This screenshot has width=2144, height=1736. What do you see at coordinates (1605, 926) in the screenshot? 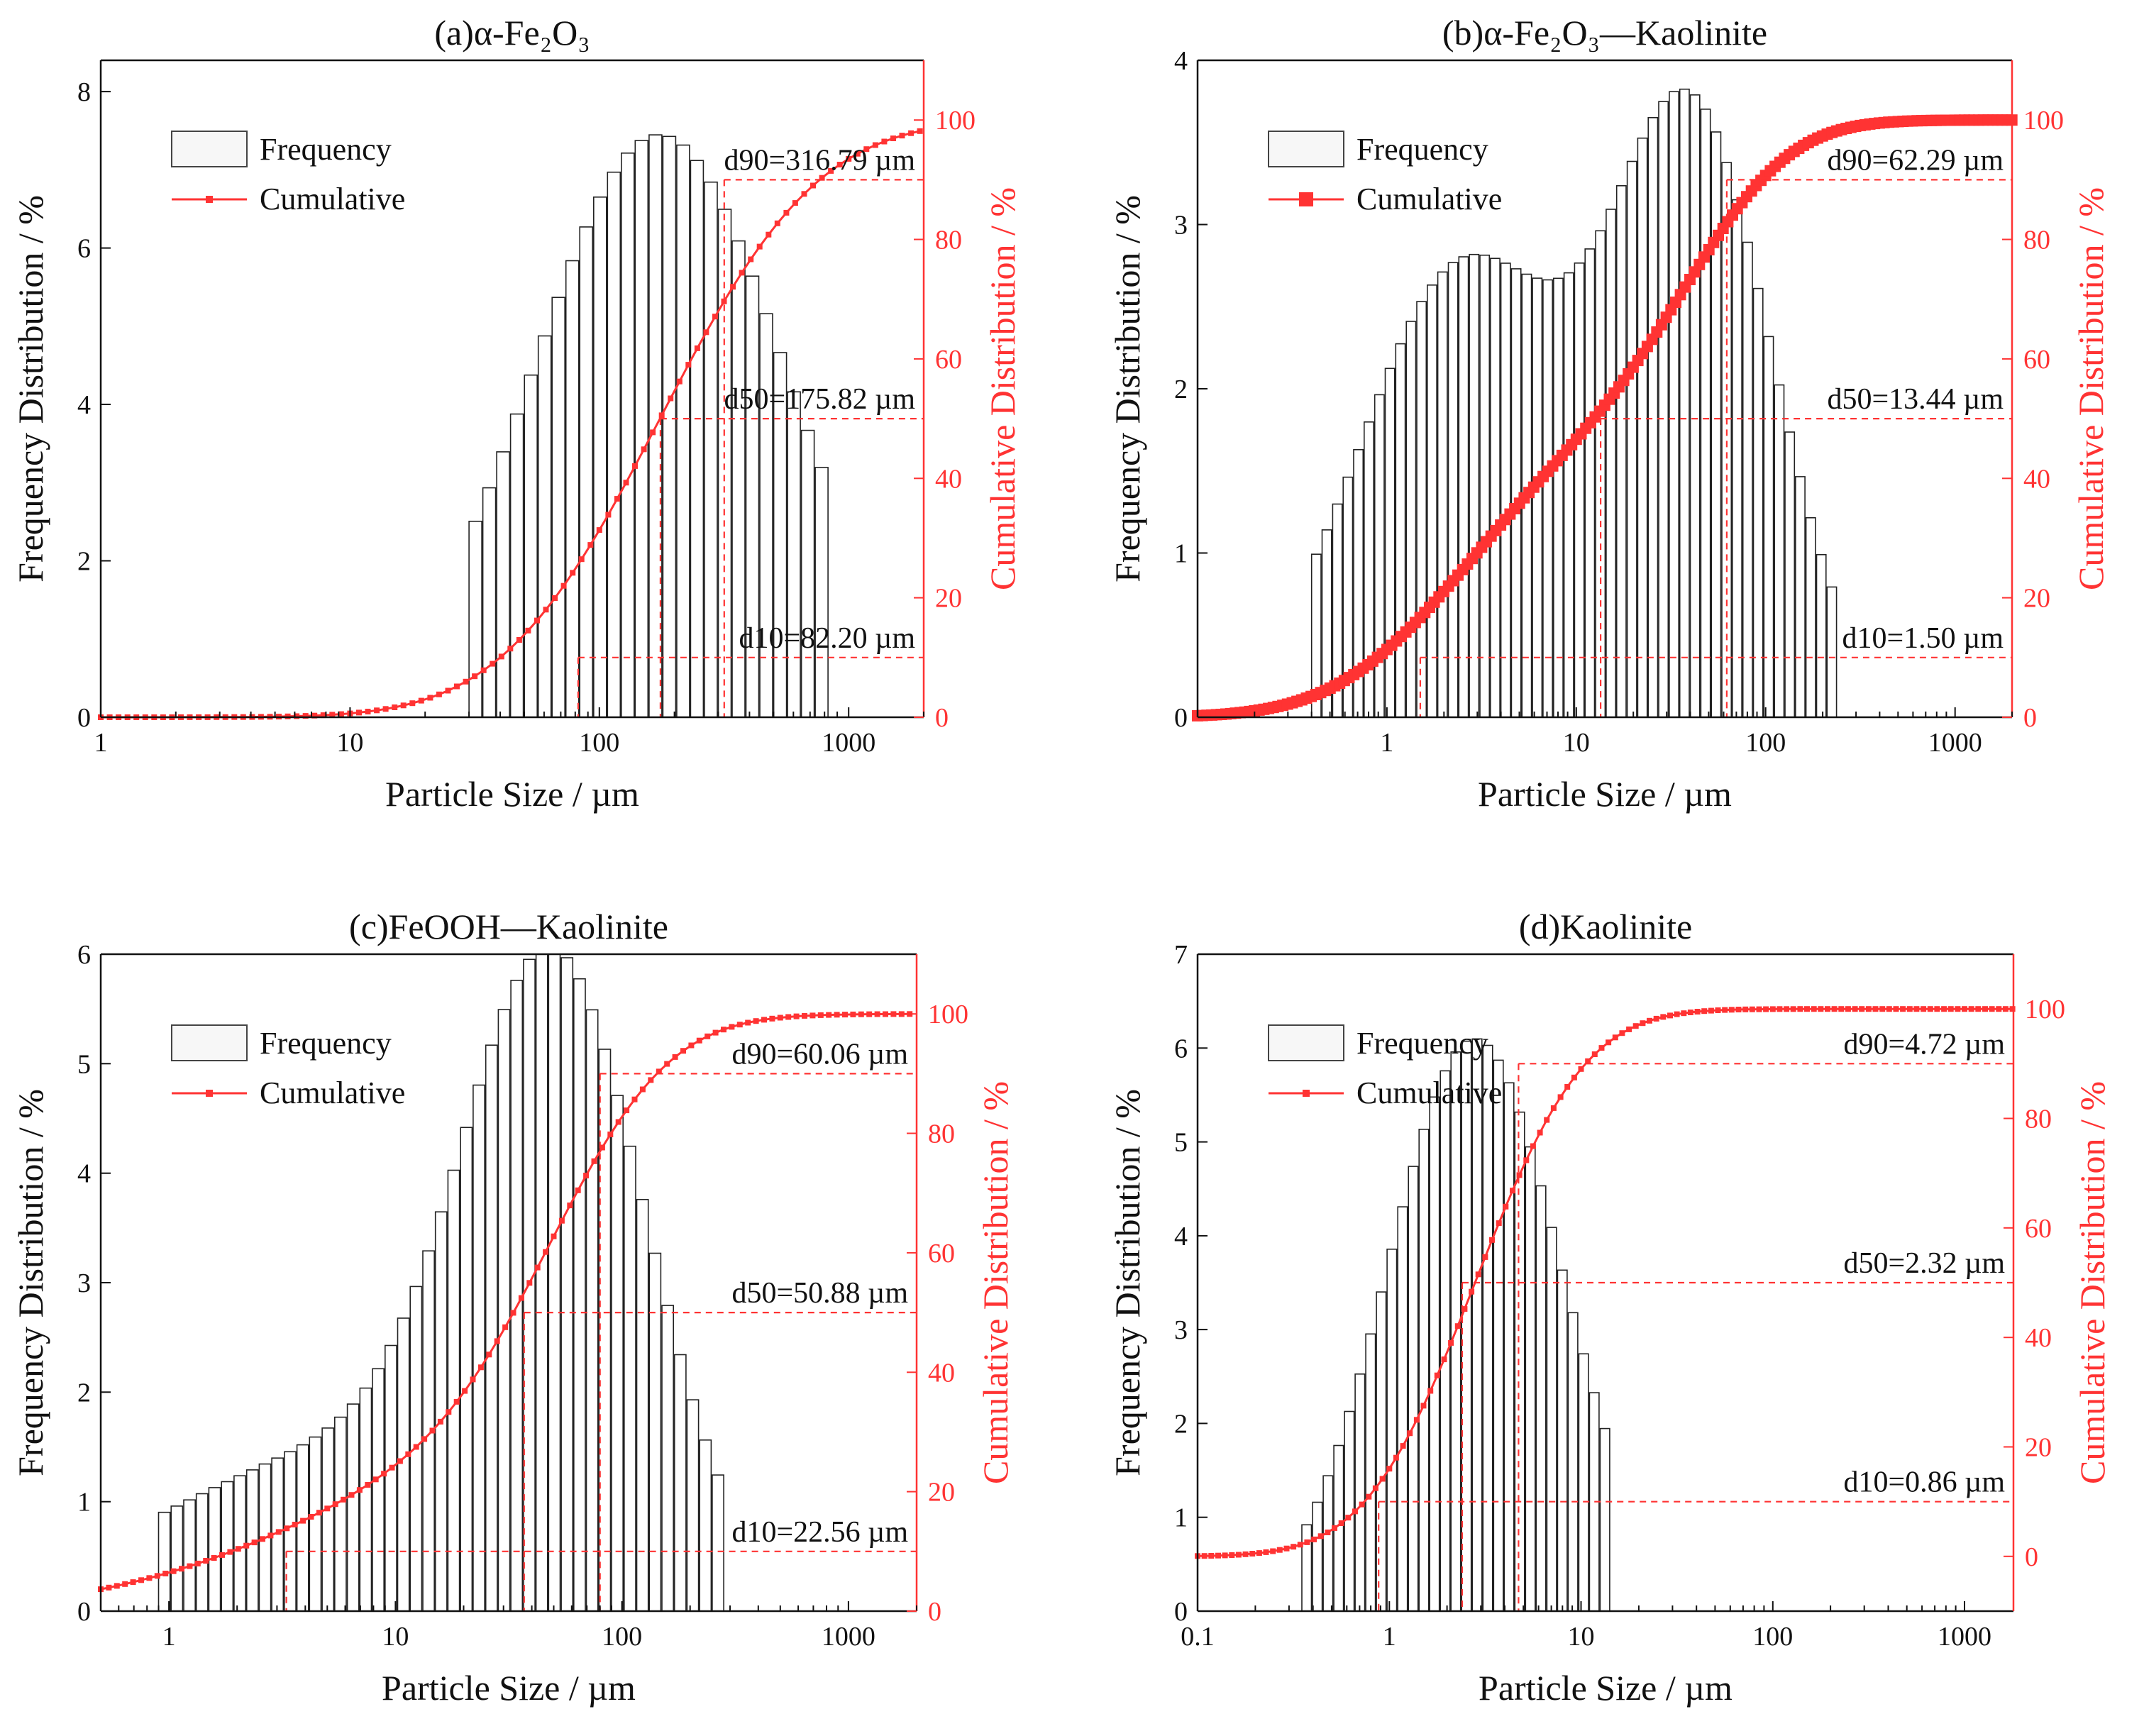
I see `panel-title: (d)Kaolinite` at bounding box center [1605, 926].